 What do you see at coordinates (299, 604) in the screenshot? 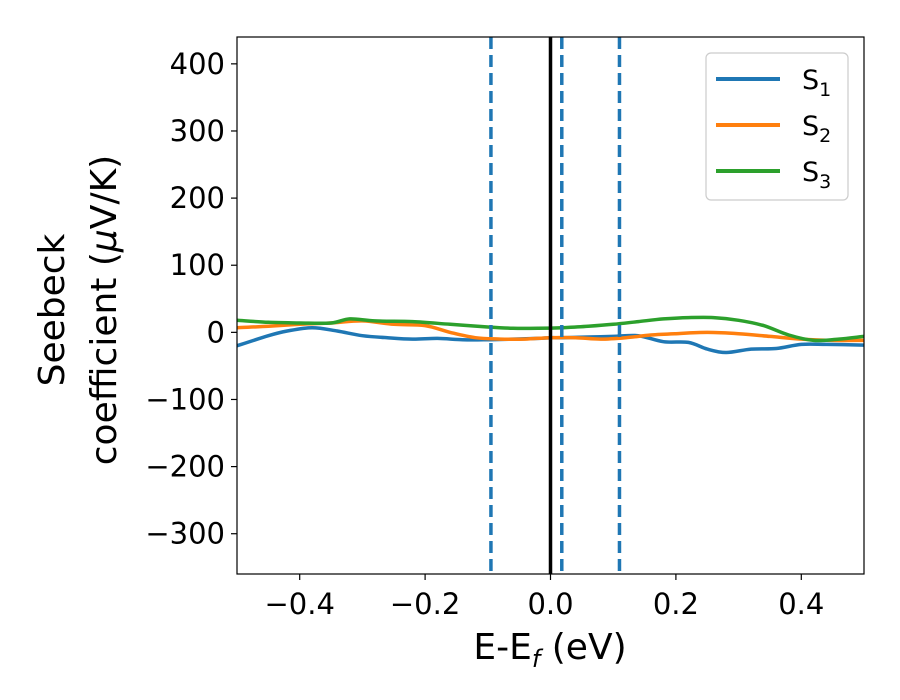
I see `x-tick-label: −0.4` at bounding box center [299, 604].